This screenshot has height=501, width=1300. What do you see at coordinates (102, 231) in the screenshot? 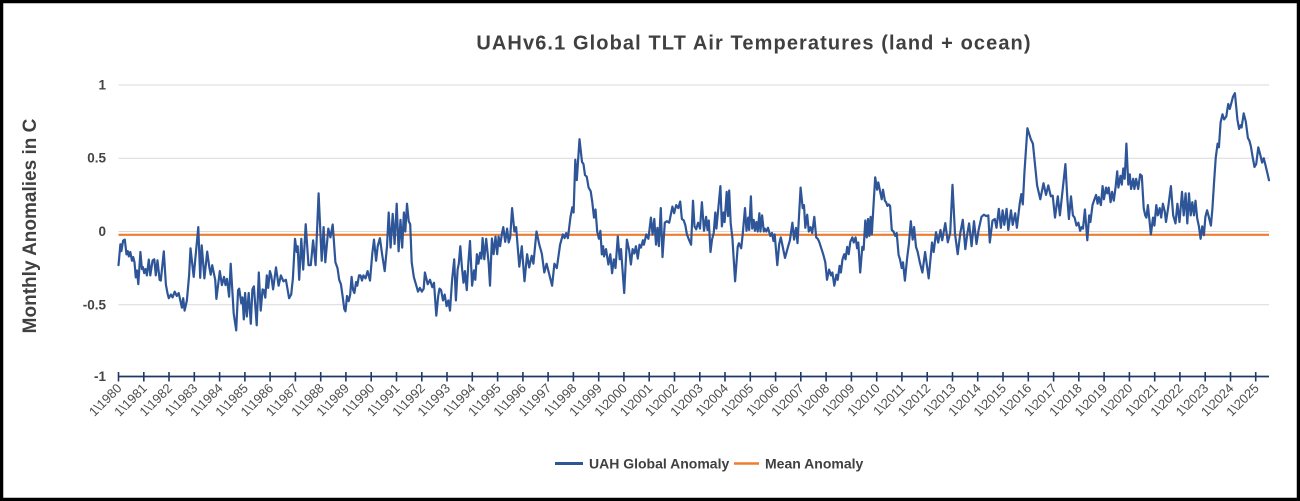
I see `svg-text: 0` at bounding box center [102, 231].